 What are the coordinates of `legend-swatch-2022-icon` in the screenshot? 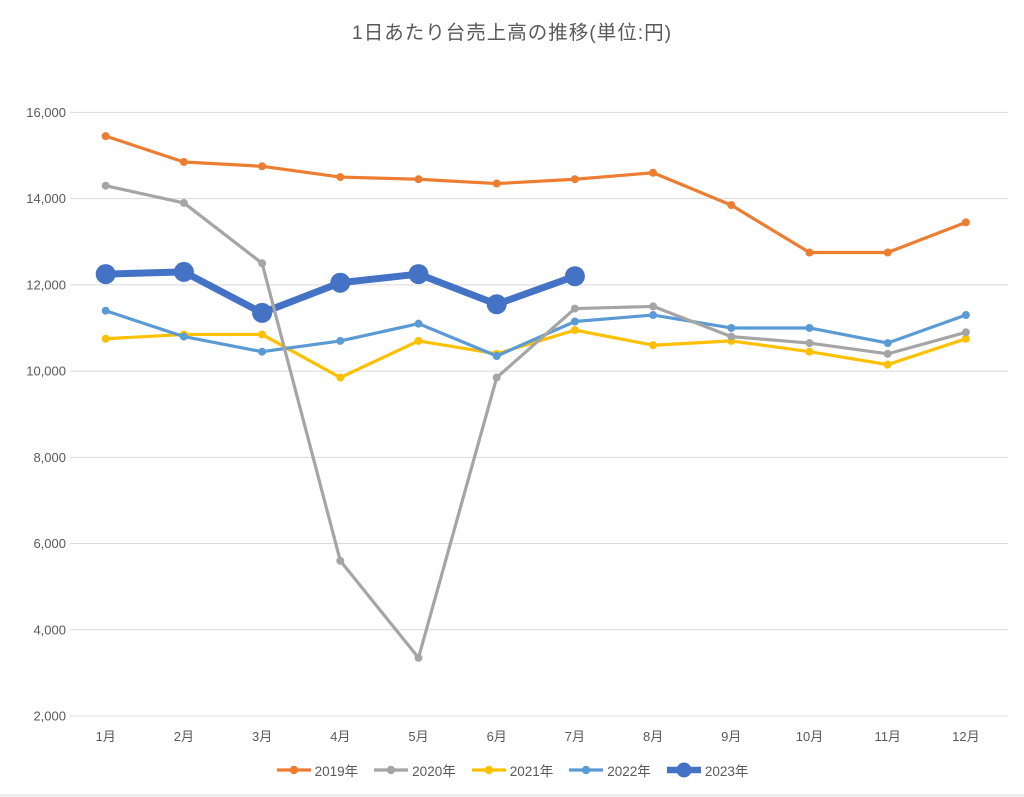 It's located at (586, 770).